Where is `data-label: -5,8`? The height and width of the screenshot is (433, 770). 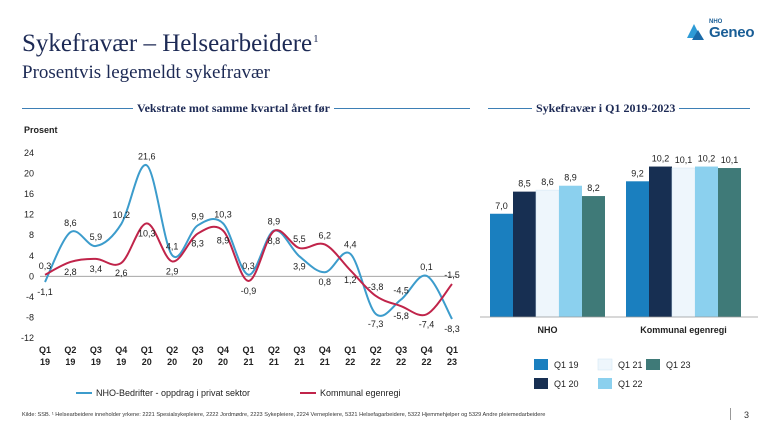 data-label: -5,8 is located at coordinates (401, 316).